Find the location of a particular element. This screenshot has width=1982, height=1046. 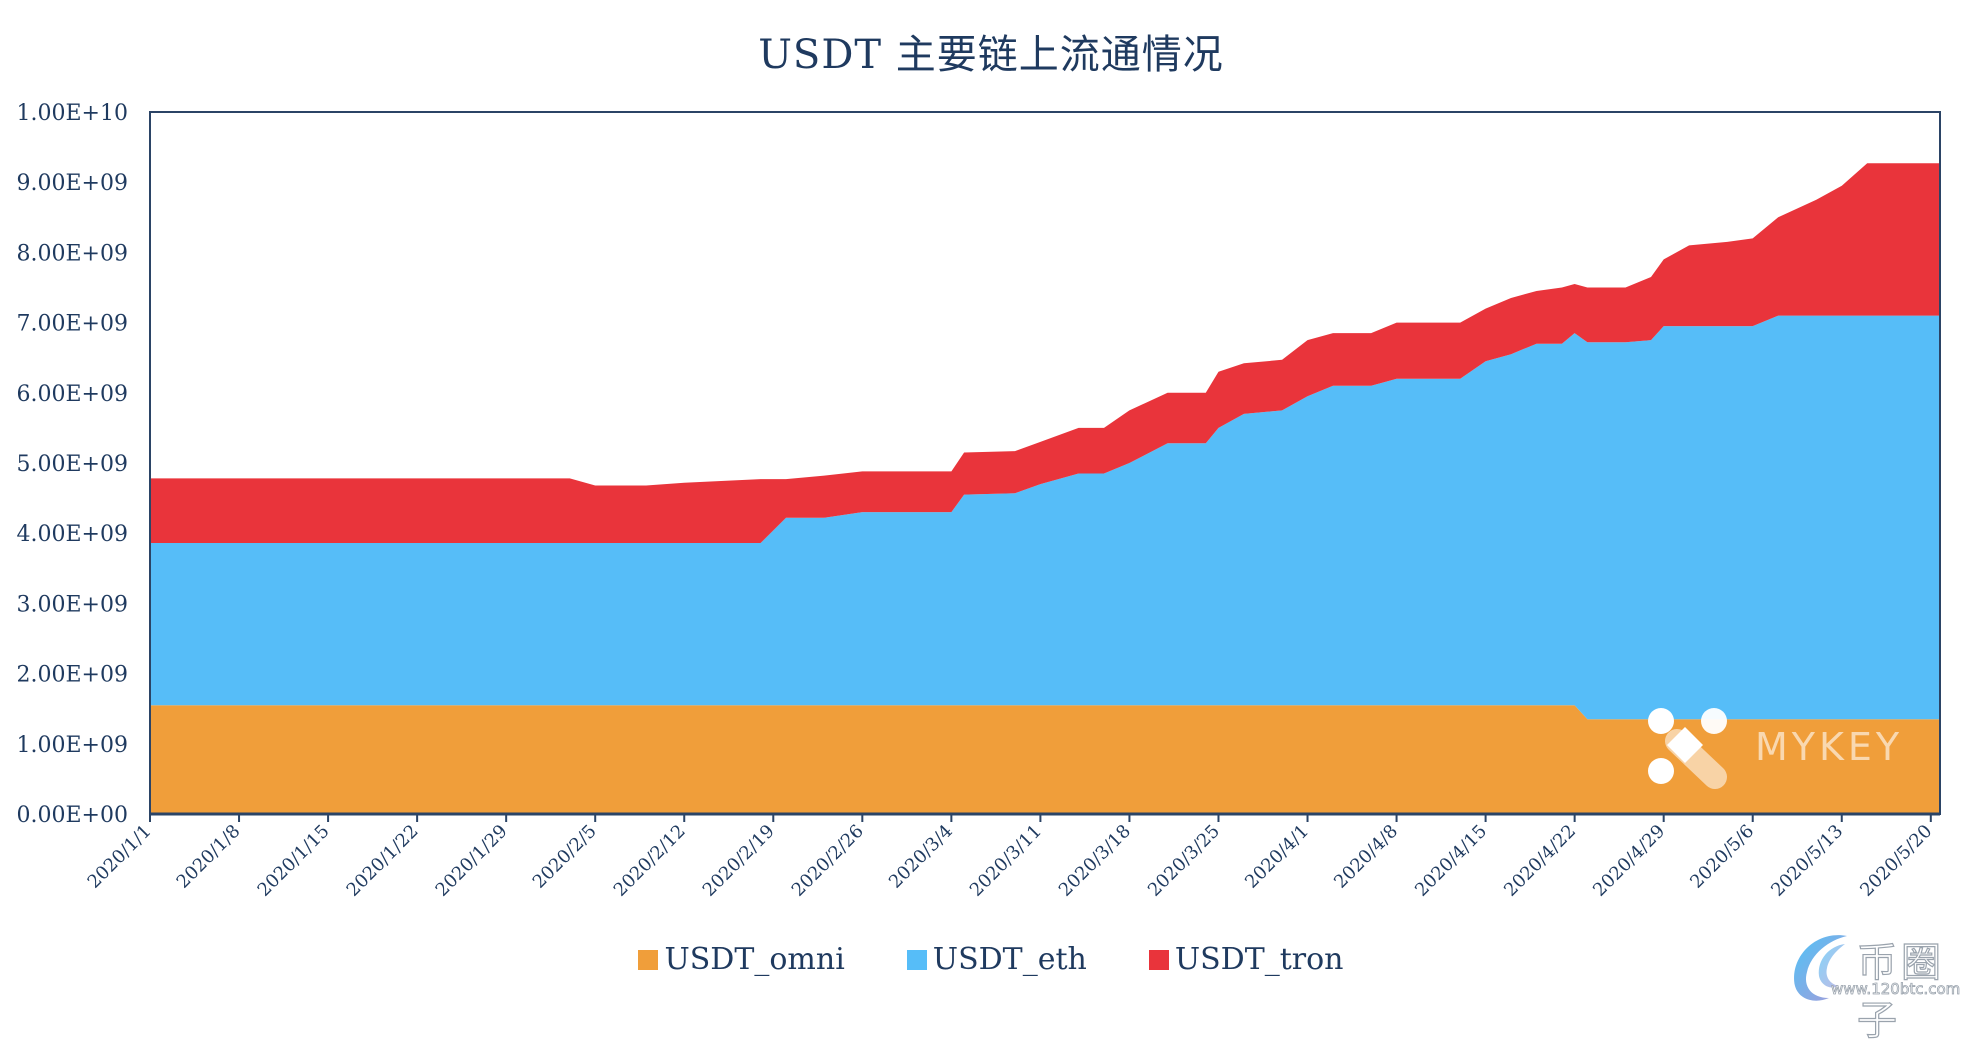

legend-swatch-eth is located at coordinates (916, 959).